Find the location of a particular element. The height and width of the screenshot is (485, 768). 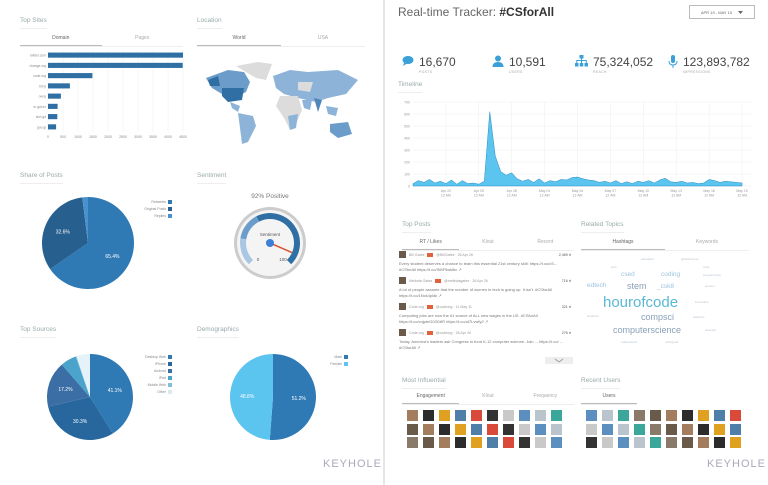

tab-frequency: Frequency is located at coordinates (545, 396).